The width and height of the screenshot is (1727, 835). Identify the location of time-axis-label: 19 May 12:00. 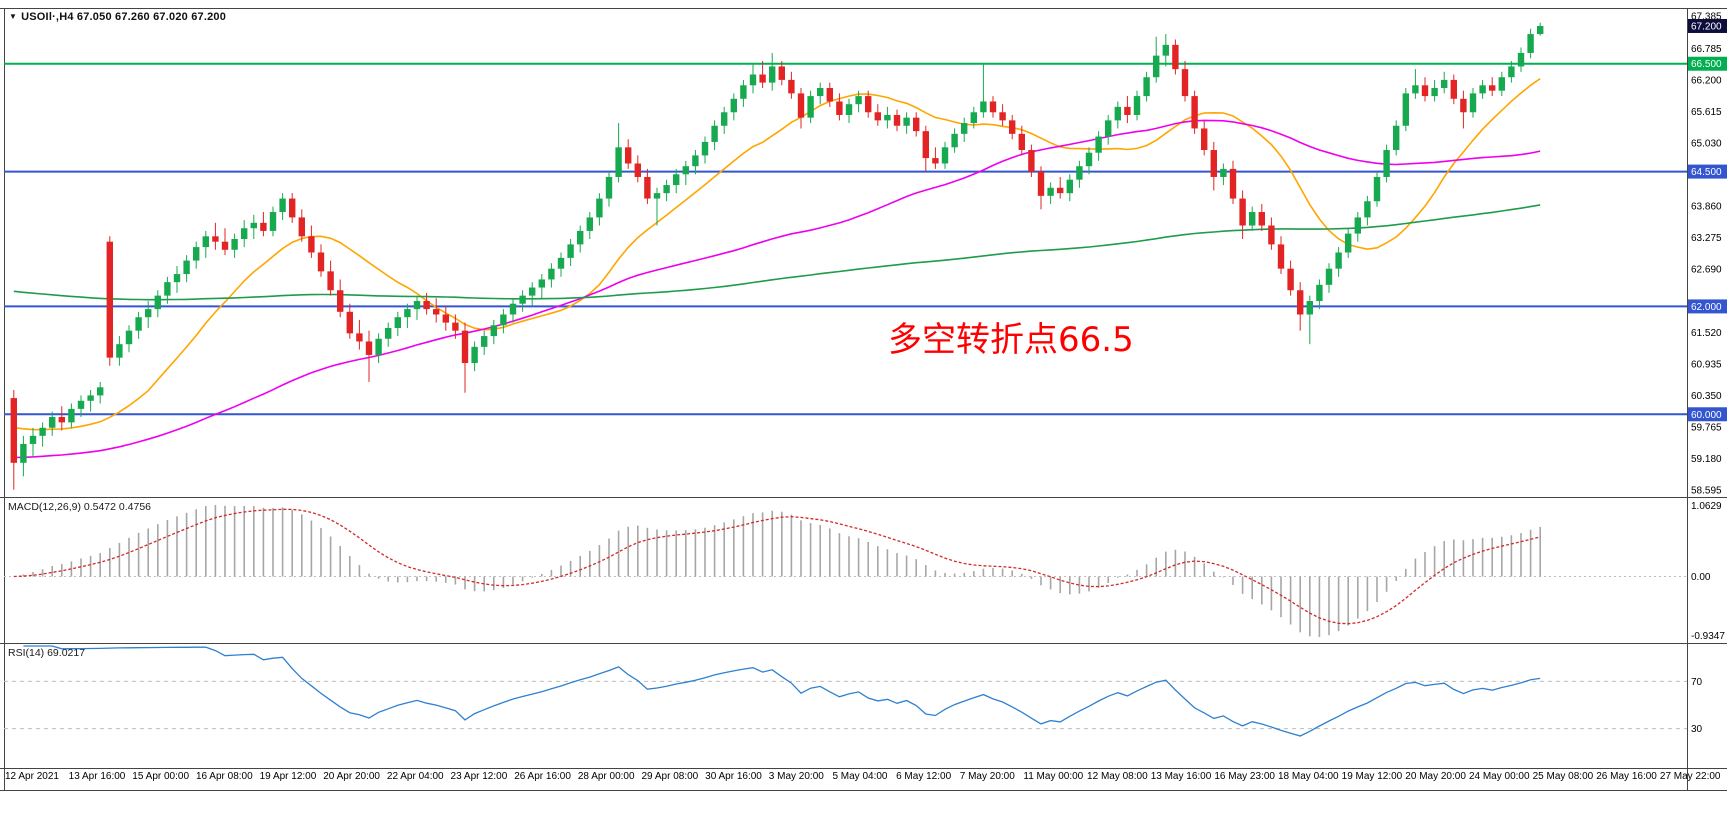
(1372, 776).